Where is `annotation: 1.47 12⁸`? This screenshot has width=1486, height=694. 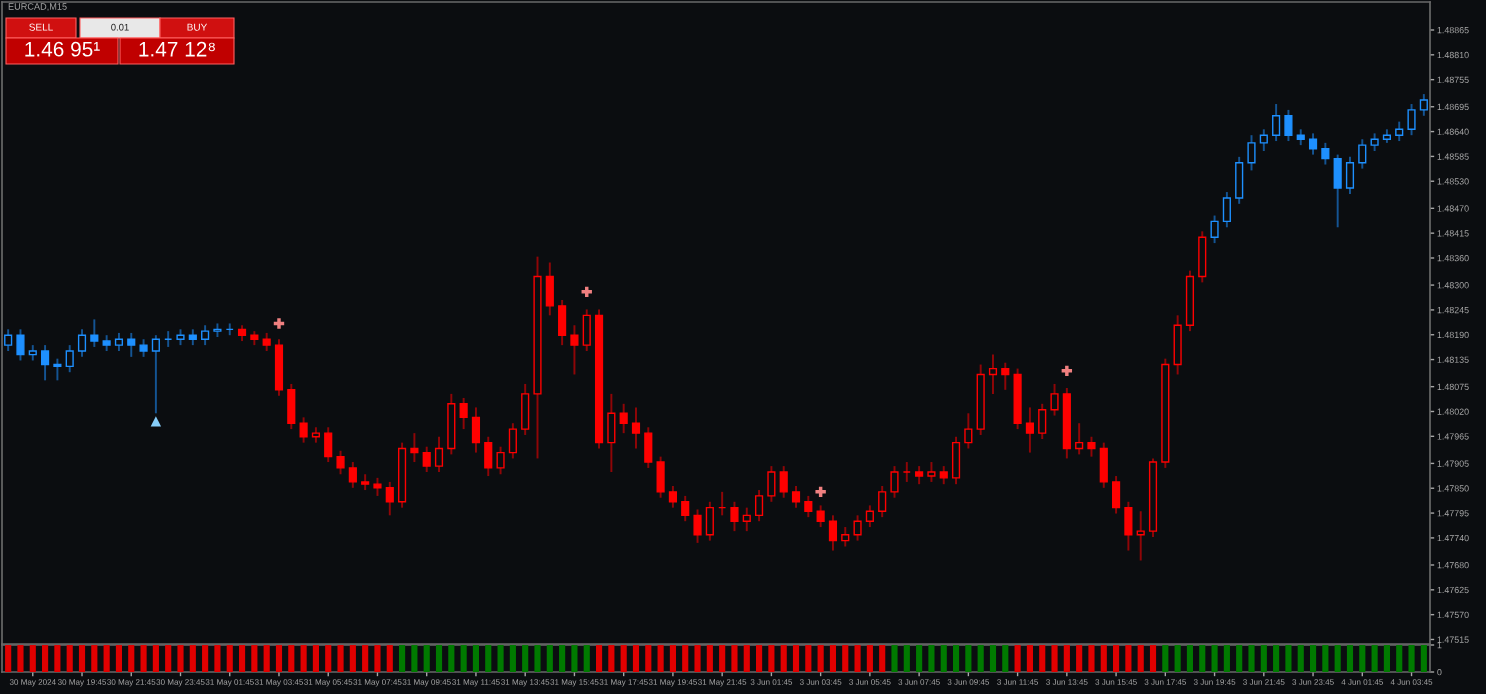
annotation: 1.47 12⁸ is located at coordinates (177, 49).